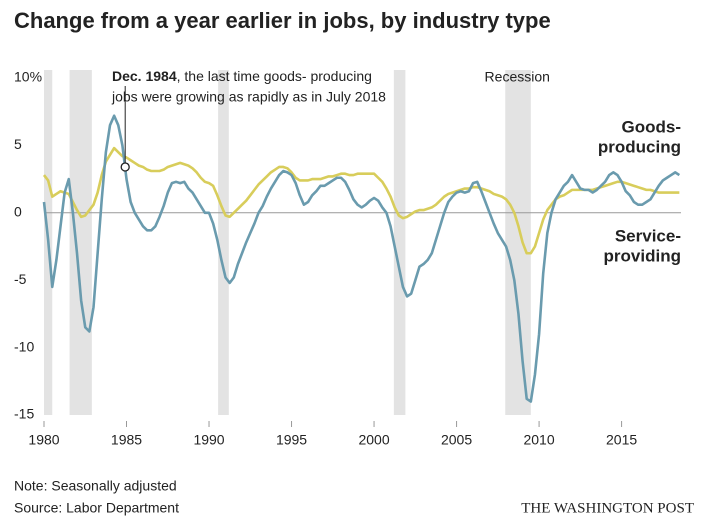  Describe the element at coordinates (125, 167) in the screenshot. I see `annotation-point` at that location.